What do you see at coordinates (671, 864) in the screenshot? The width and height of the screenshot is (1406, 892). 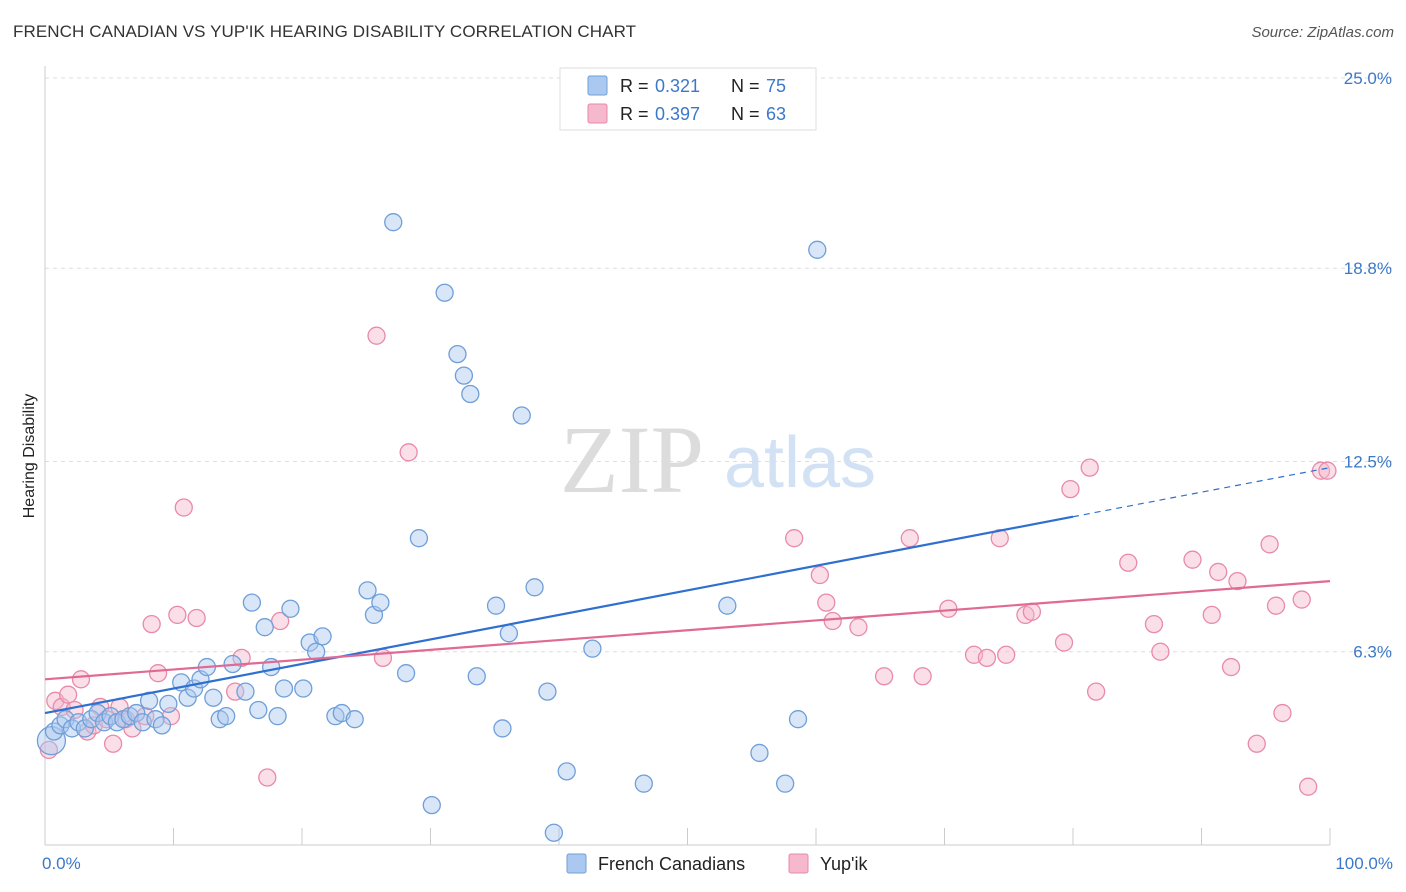 I see `bottom-legend-label-blue: French Canadians` at bounding box center [671, 864].